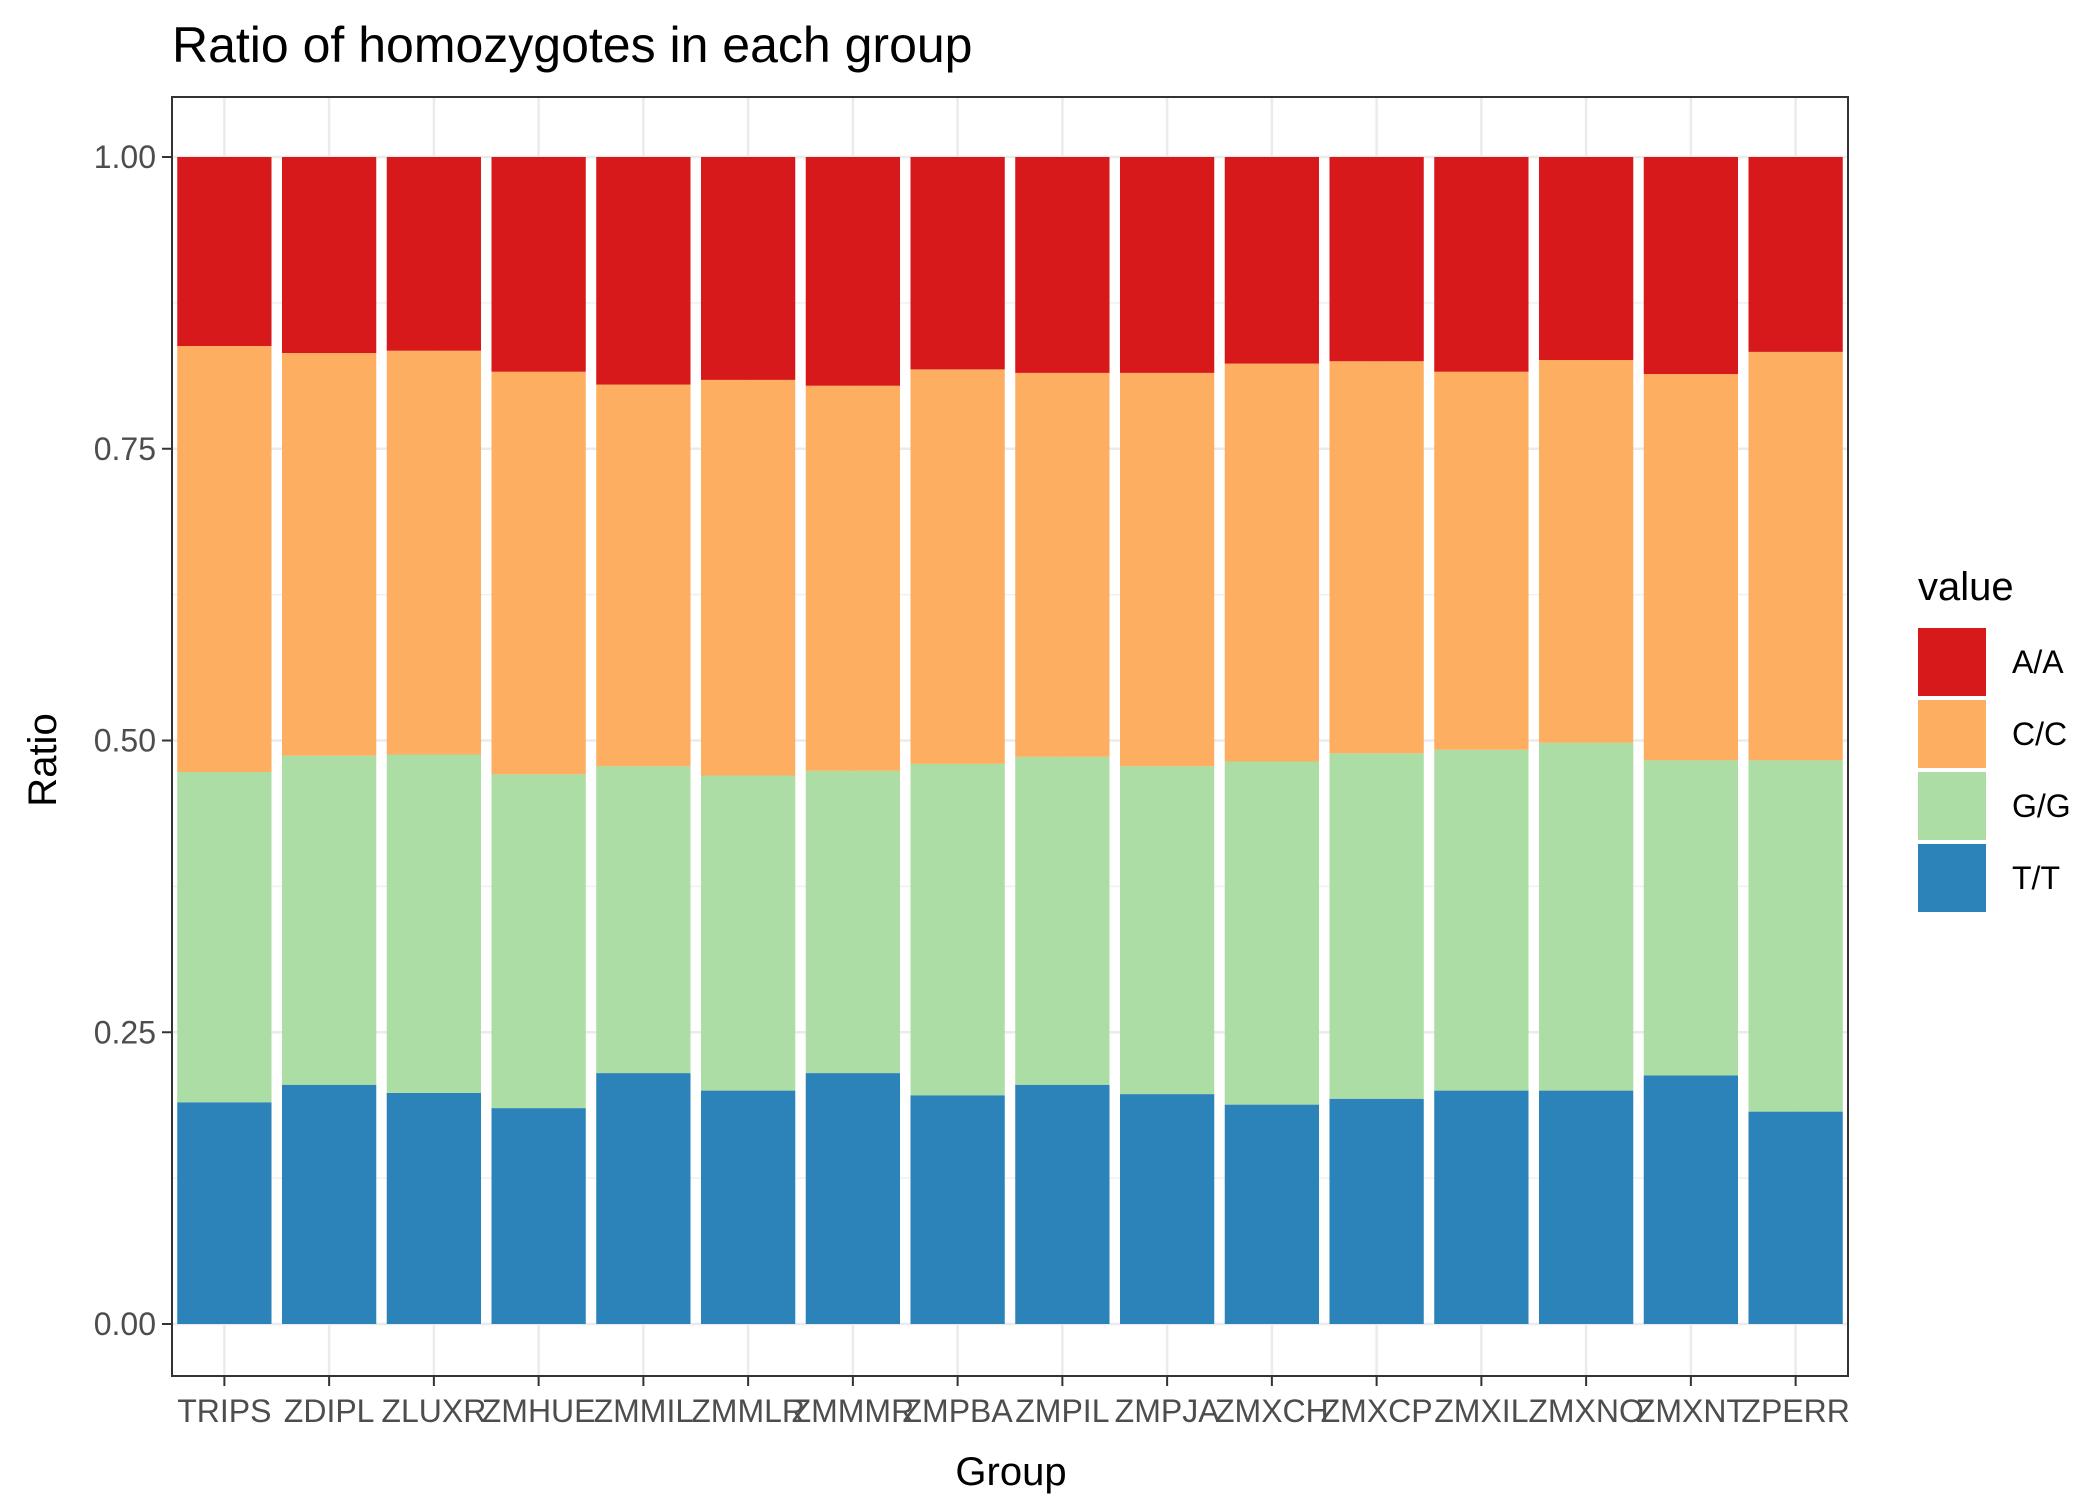 This screenshot has height=1499, width=2100. I want to click on x-tick-label: ZMXCP, so click(1377, 1411).